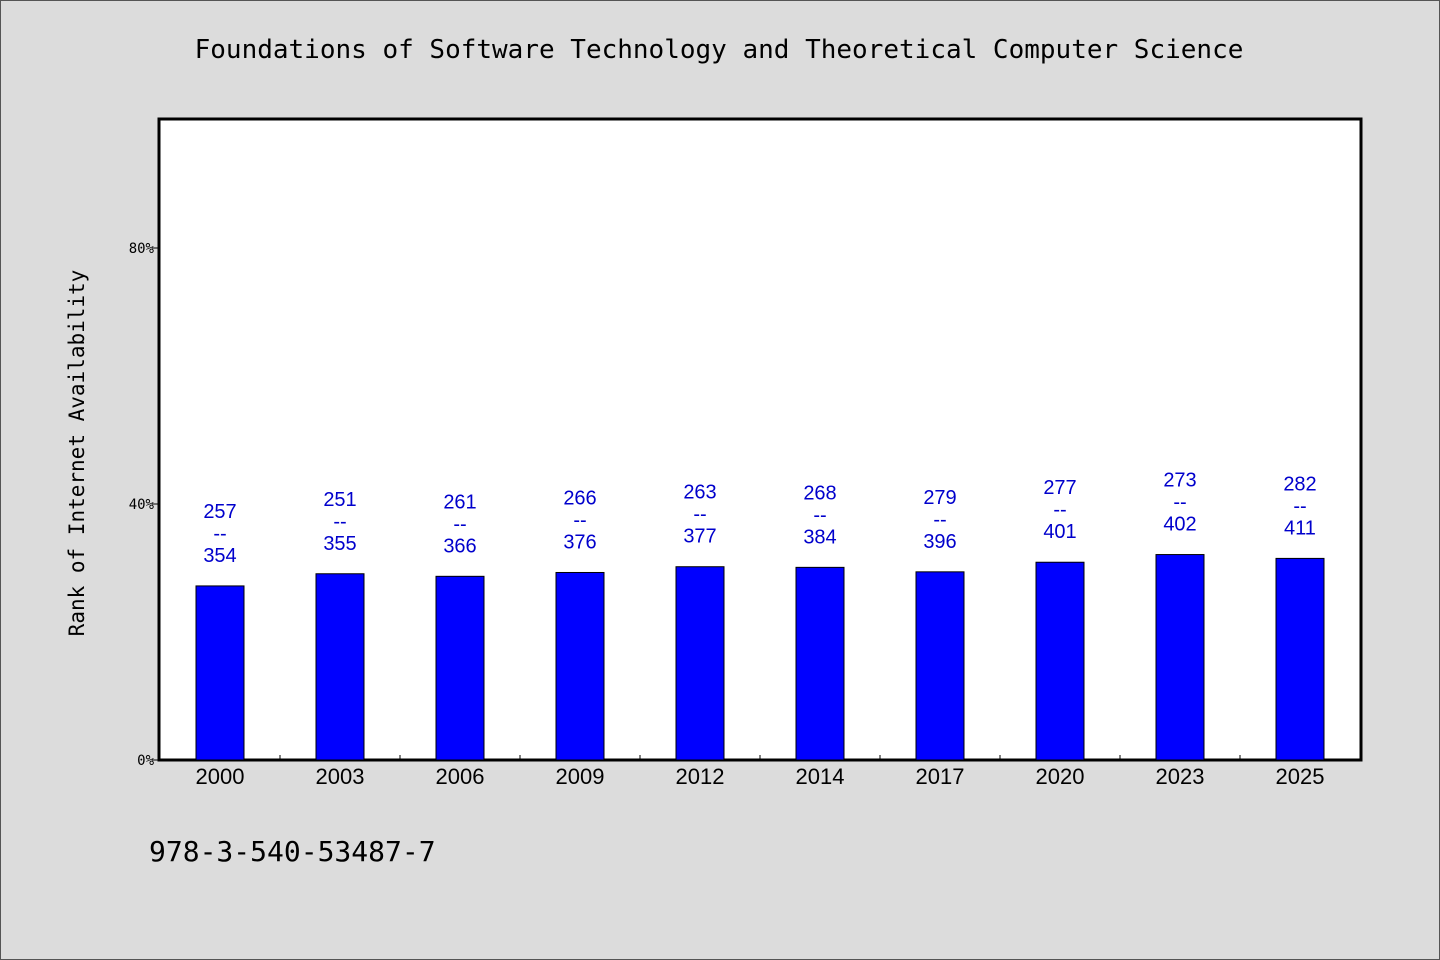 The width and height of the screenshot is (1440, 960). Describe the element at coordinates (1180, 776) in the screenshot. I see `x-tick-label: 2023` at that location.